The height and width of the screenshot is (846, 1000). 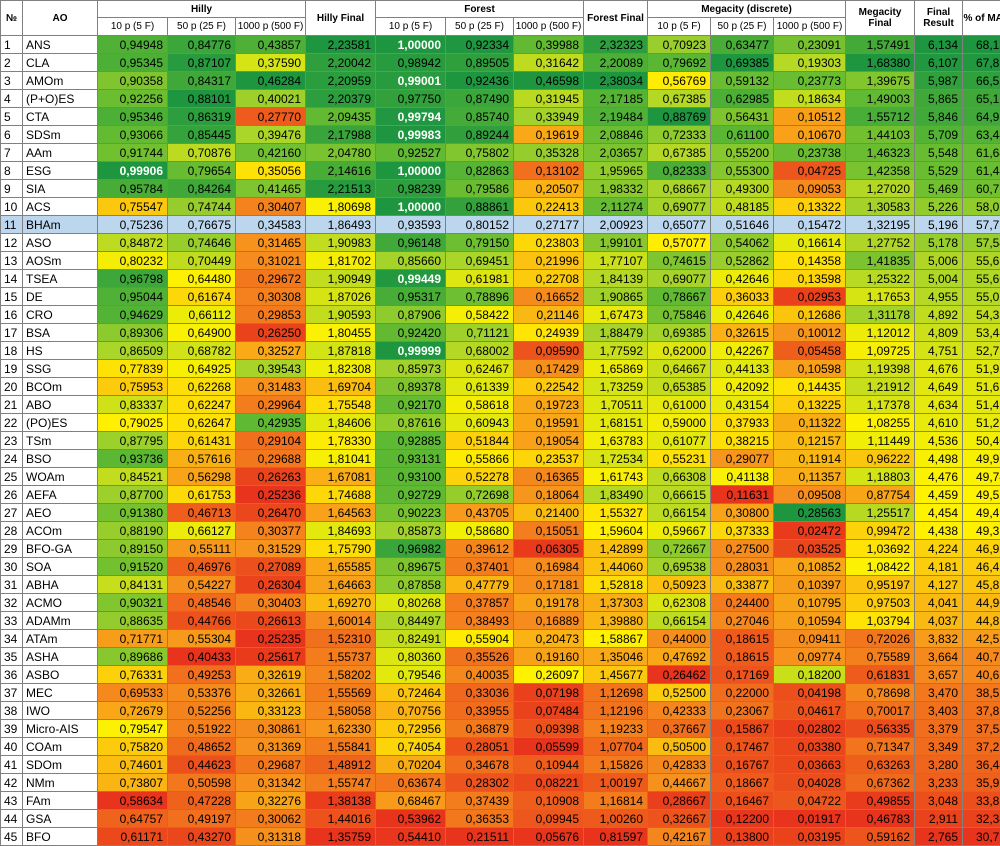 I want to click on cell-forest-10: 0,80360, so click(x=411, y=657).